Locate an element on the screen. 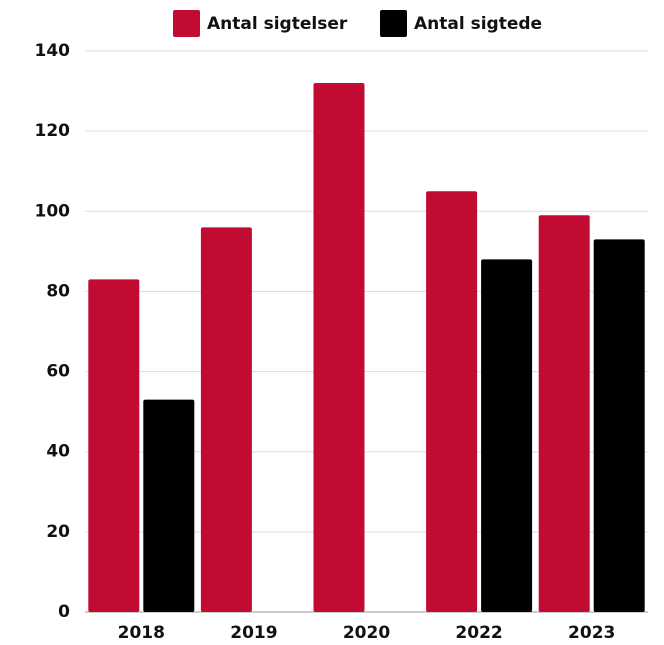  y-tick-label: 80 is located at coordinates (58, 291).